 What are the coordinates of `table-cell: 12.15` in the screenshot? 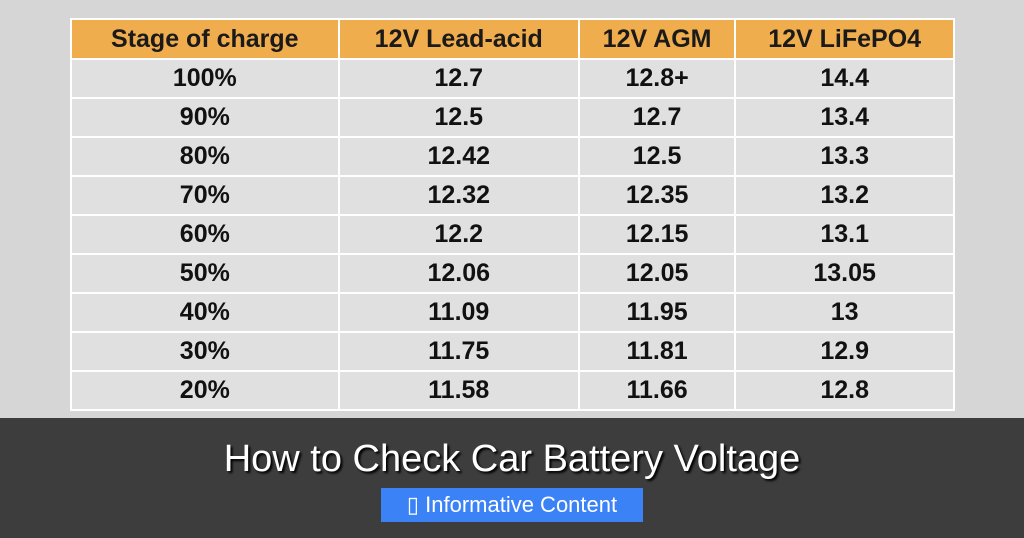 It's located at (657, 234).